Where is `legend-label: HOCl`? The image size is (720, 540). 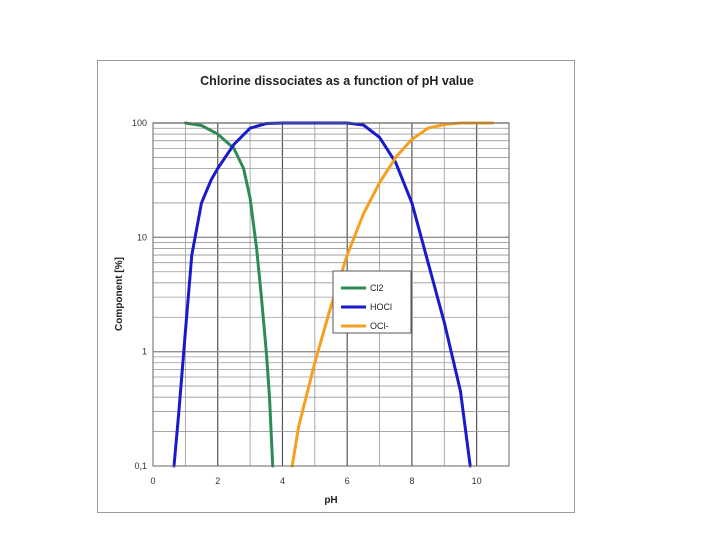
legend-label: HOCl is located at coordinates (381, 307).